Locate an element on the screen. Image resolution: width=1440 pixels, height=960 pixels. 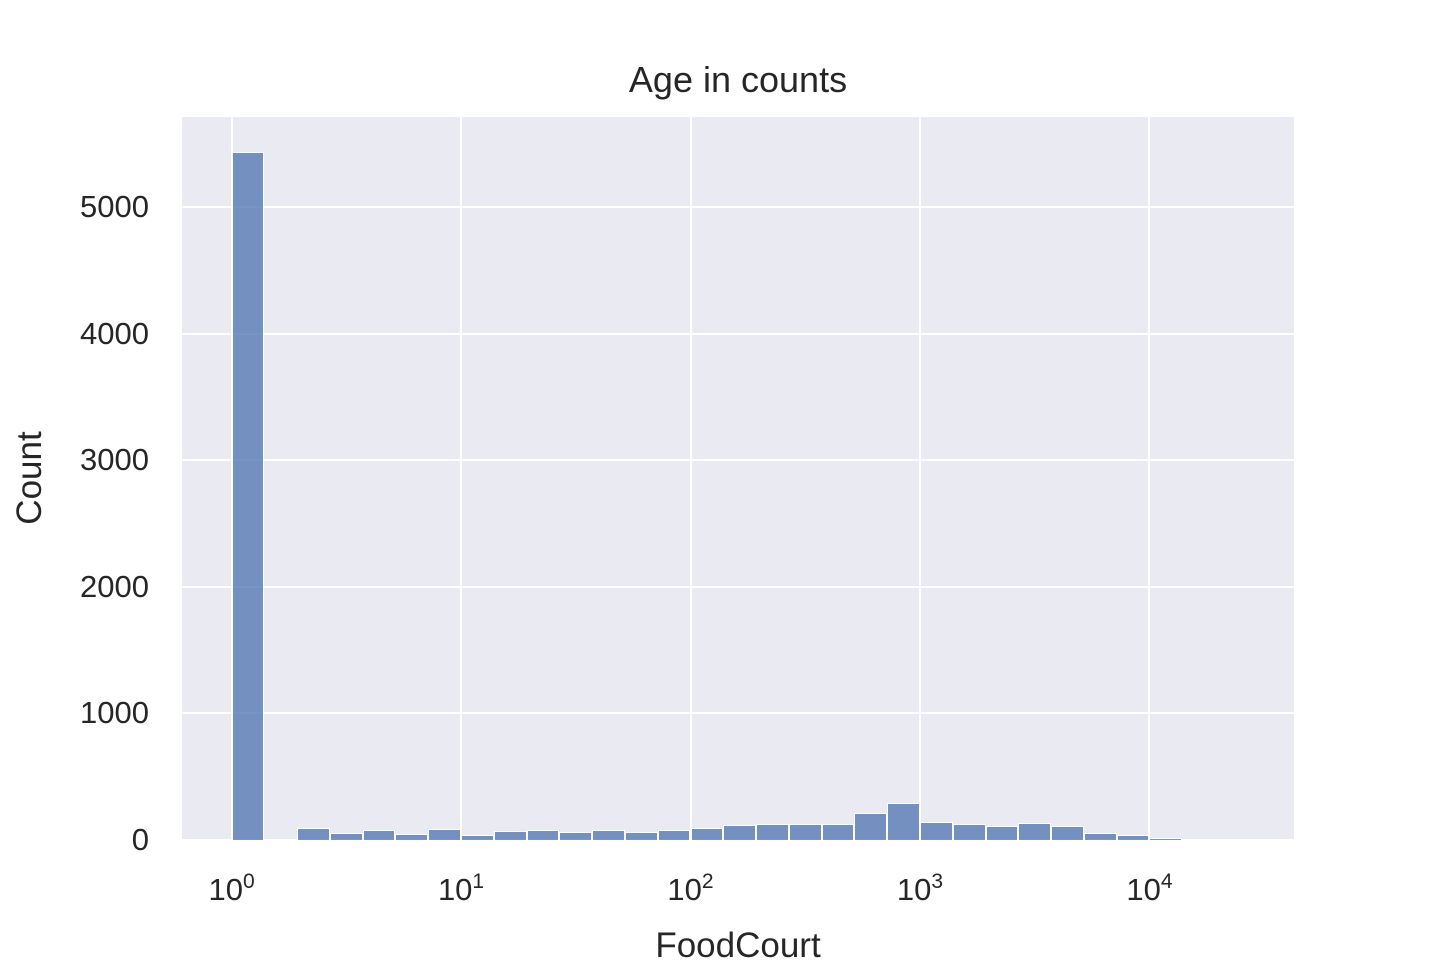
y-tick-label: 2000 is located at coordinates (114, 586).